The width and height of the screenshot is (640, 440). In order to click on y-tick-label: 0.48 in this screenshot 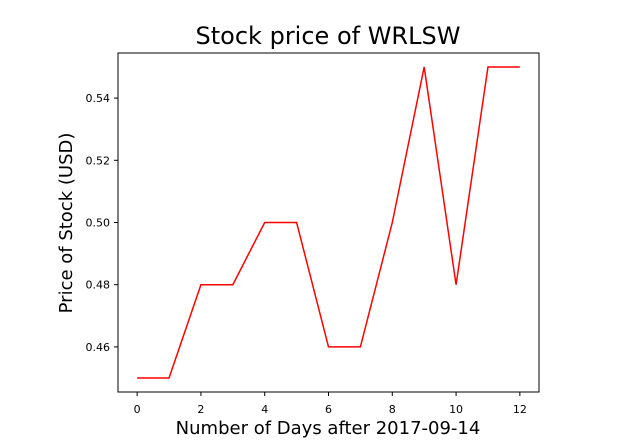, I will do `click(98, 285)`.